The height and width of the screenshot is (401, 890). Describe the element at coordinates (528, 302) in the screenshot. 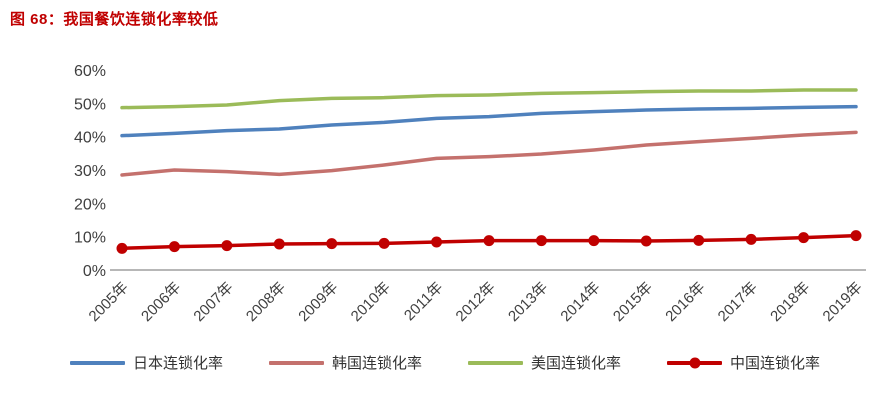

I see `x-axis-tick-label: 2013年` at that location.